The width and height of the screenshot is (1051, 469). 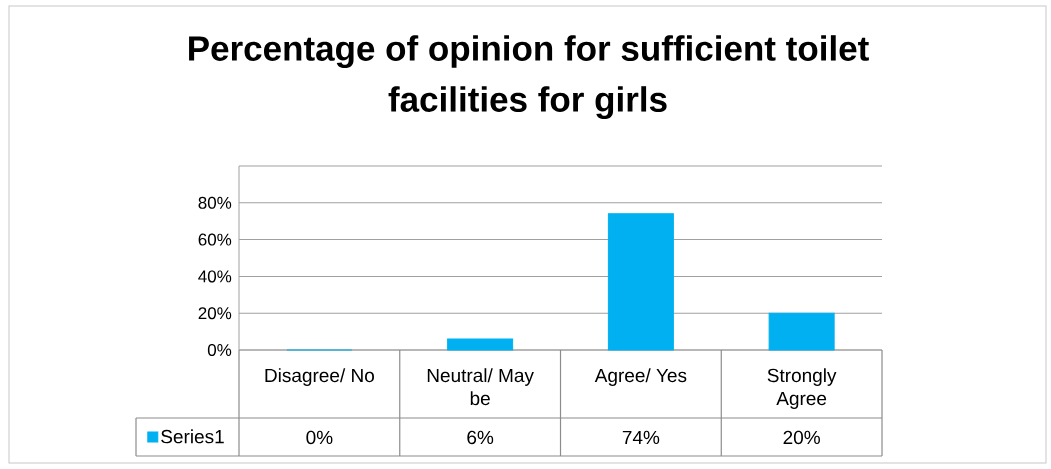 I want to click on y-tick-label: 0%, so click(x=219, y=350).